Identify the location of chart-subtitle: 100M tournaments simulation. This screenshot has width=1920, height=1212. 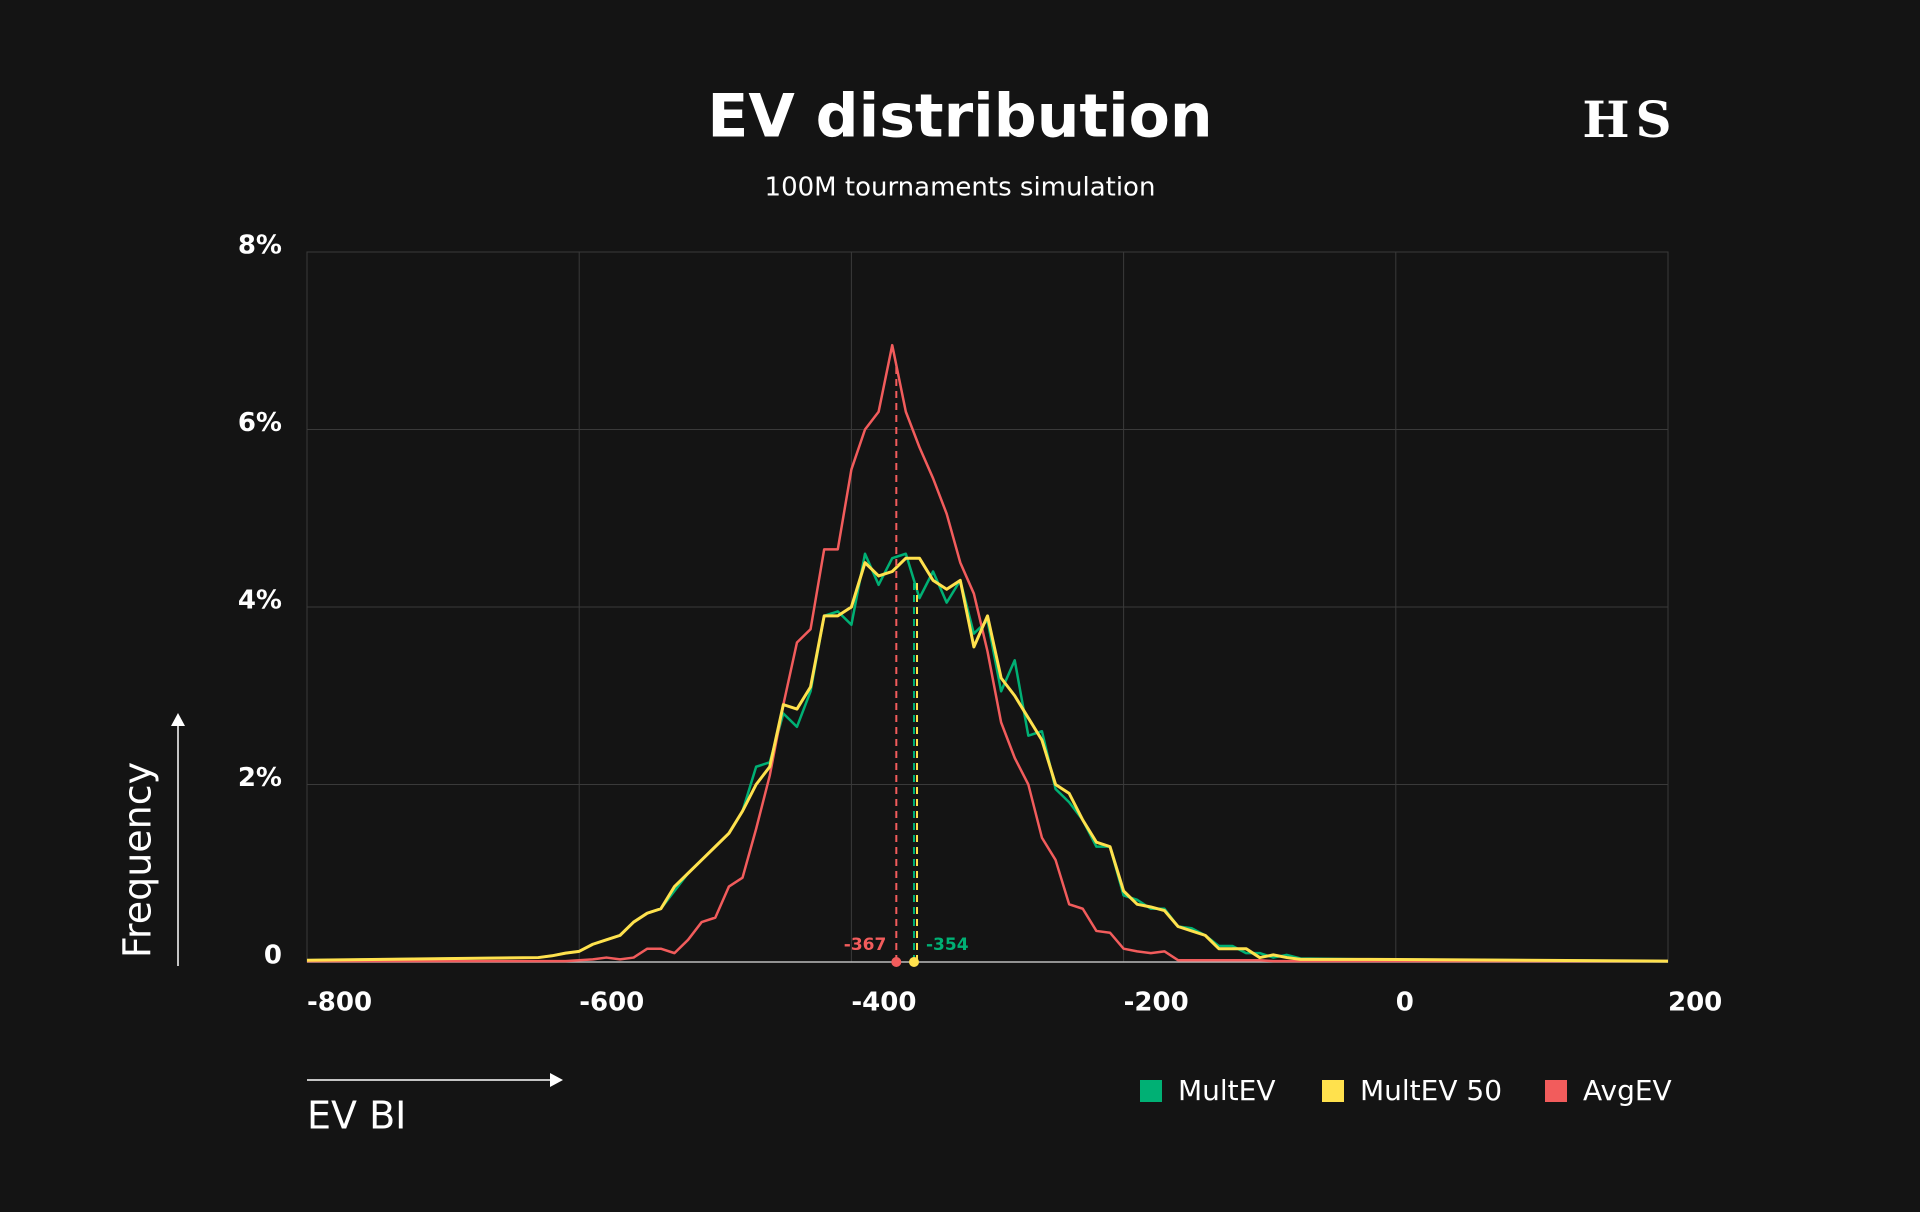
(960, 188).